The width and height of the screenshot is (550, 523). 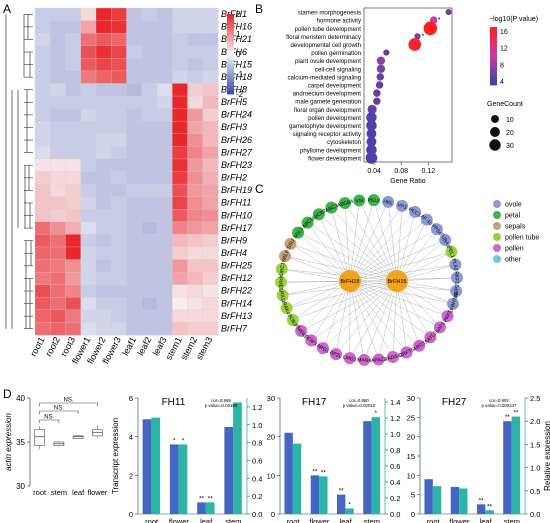 I want to click on colorbar-tick-label: -1, so click(x=240, y=74).